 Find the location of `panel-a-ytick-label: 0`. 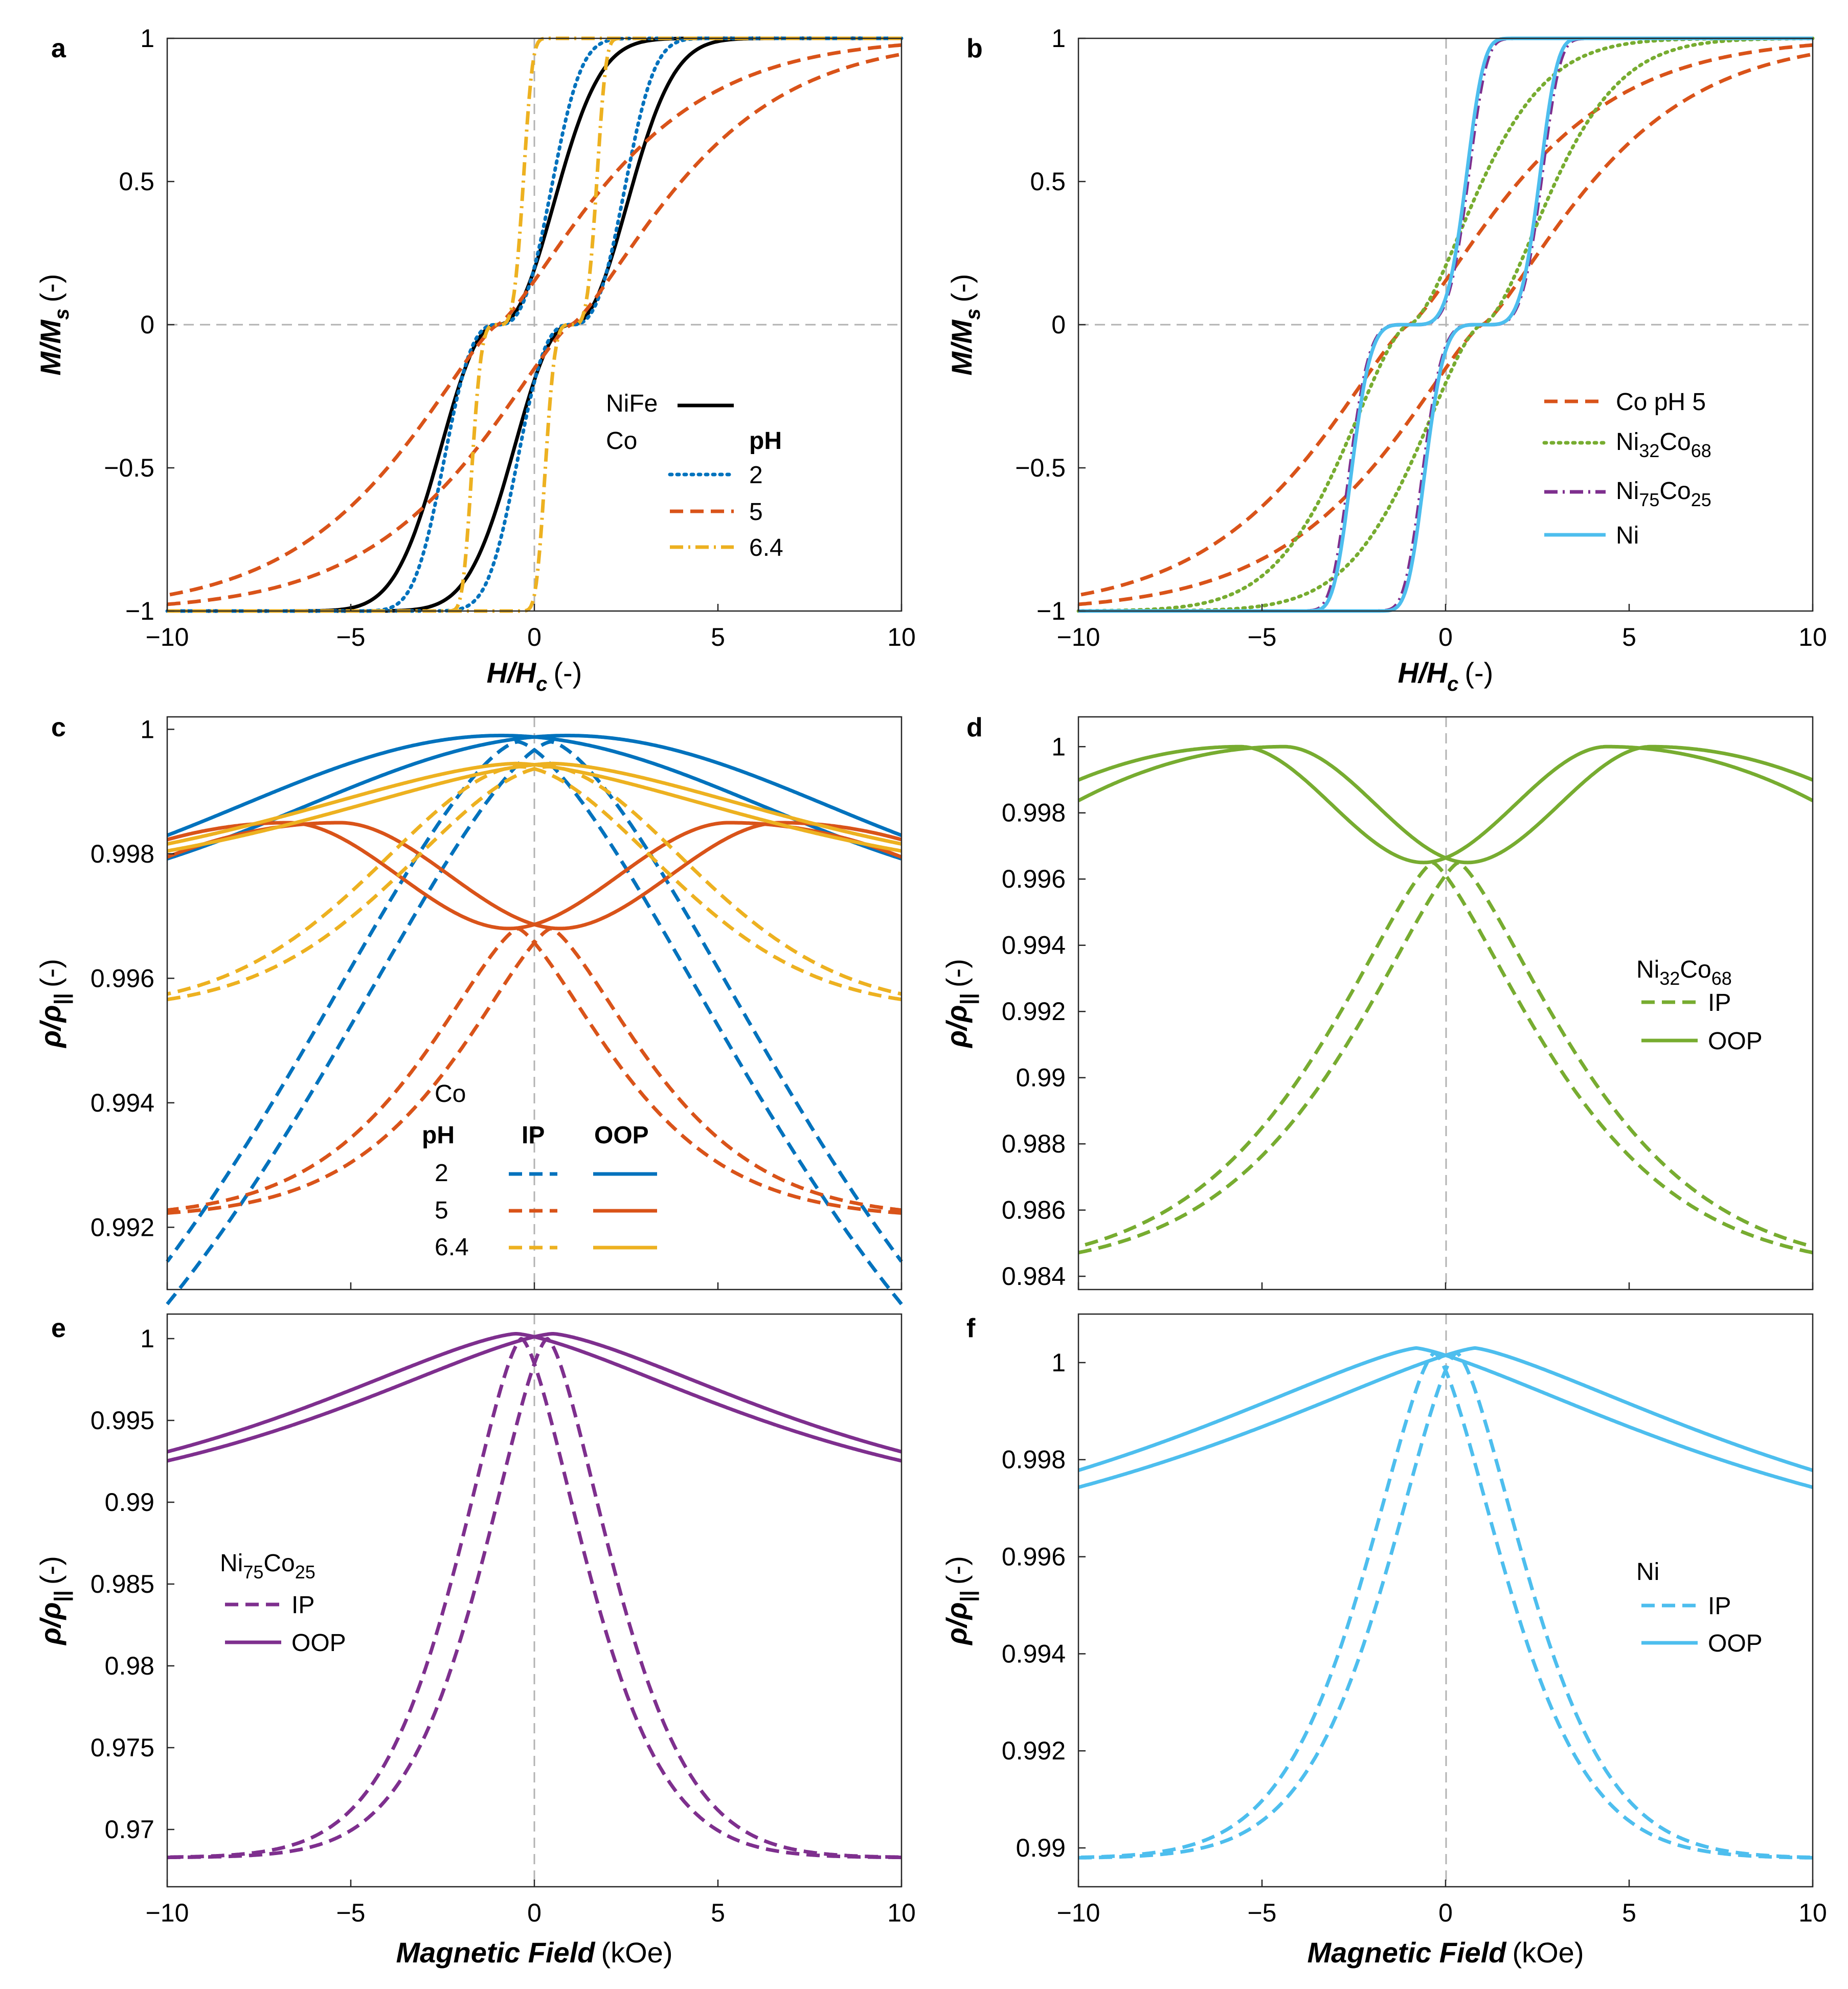

panel-a-ytick-label: 0 is located at coordinates (147, 324).